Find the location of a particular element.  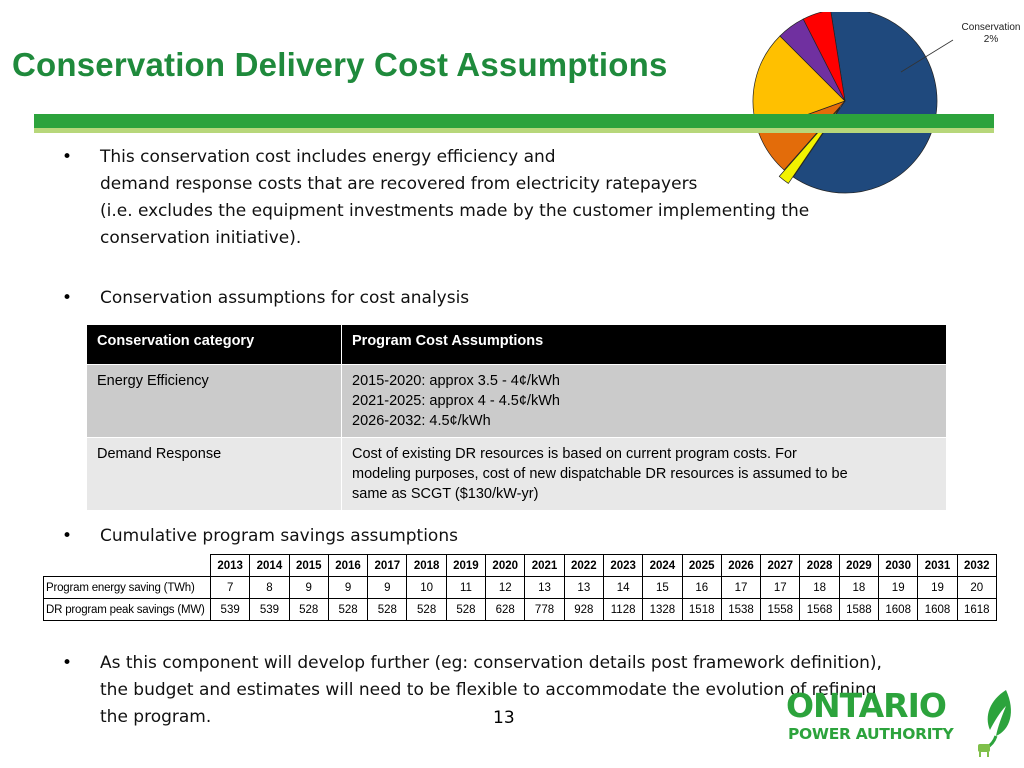

pie-callout-percent: 2% is located at coordinates (991, 39).